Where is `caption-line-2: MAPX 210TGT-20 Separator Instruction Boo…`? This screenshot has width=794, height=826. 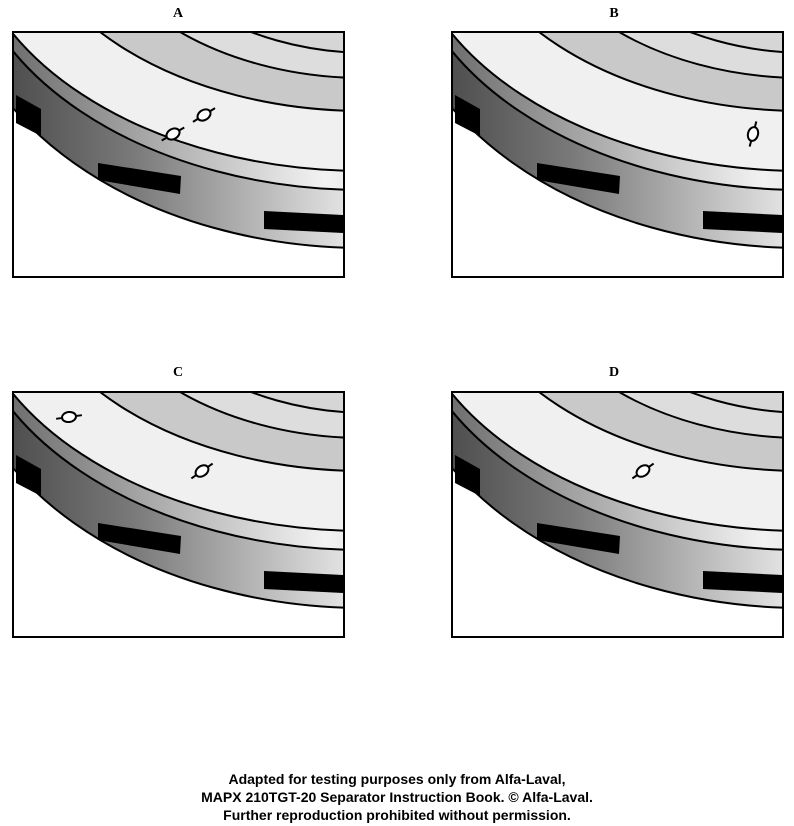 caption-line-2: MAPX 210TGT-20 Separator Instruction Boo… is located at coordinates (397, 797).